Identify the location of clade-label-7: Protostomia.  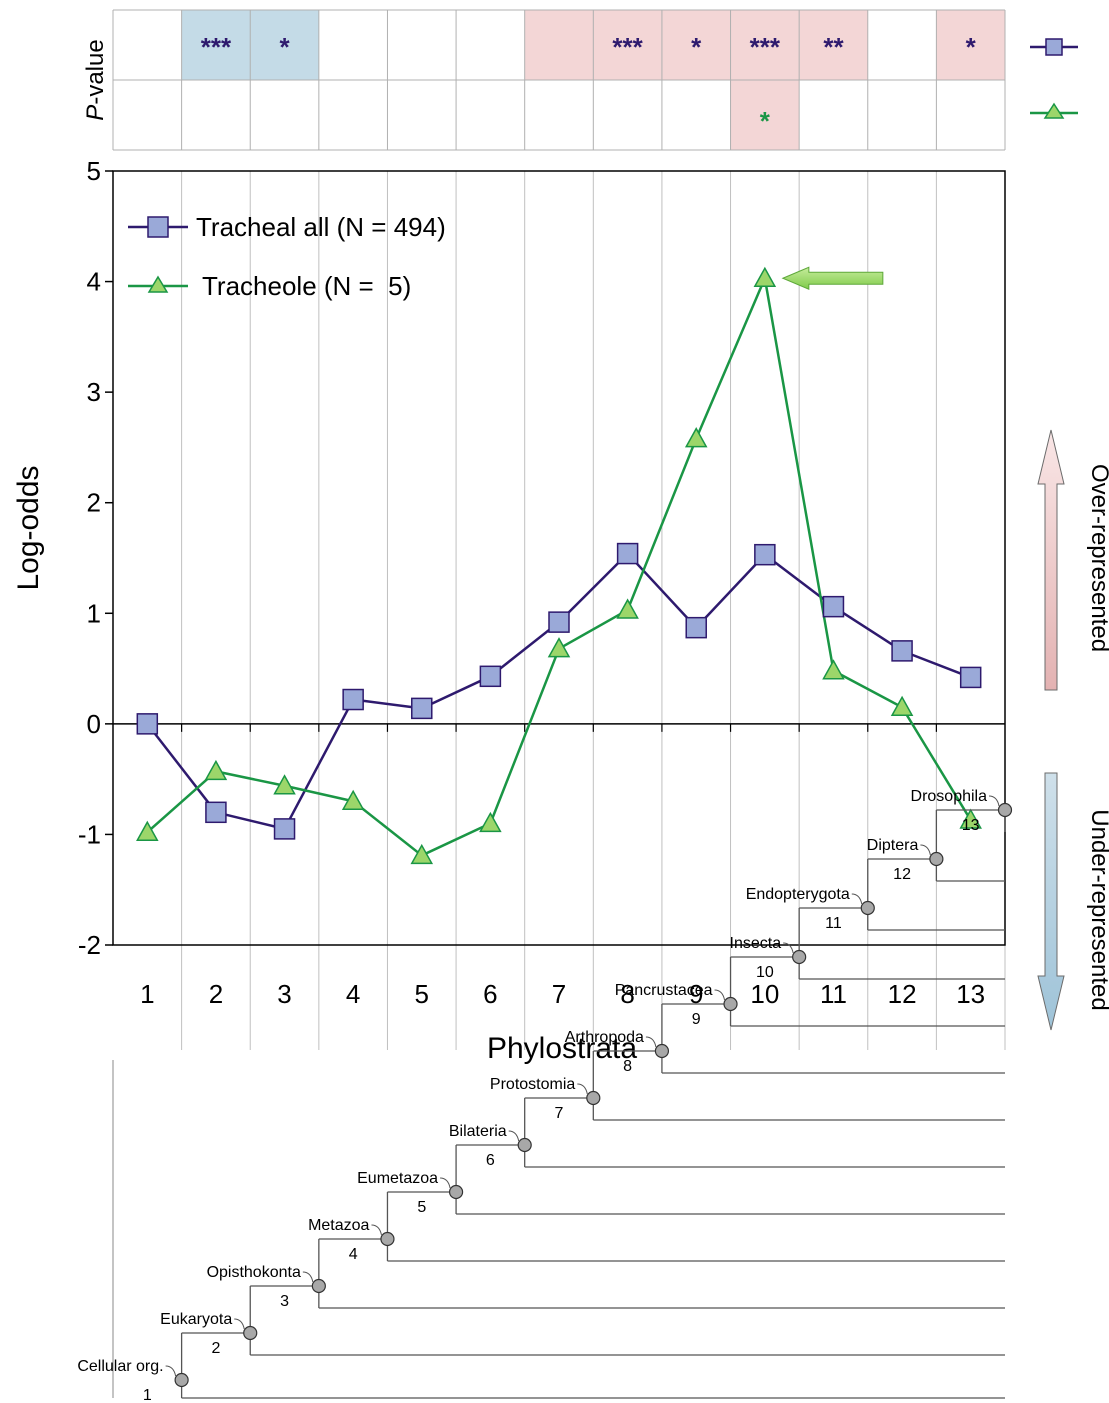
(532, 1084).